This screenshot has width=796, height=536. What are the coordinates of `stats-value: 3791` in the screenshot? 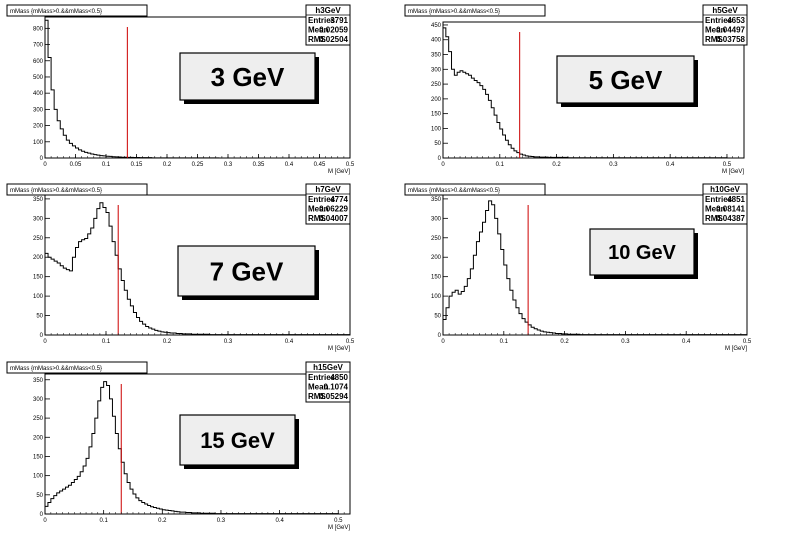 It's located at (339, 20).